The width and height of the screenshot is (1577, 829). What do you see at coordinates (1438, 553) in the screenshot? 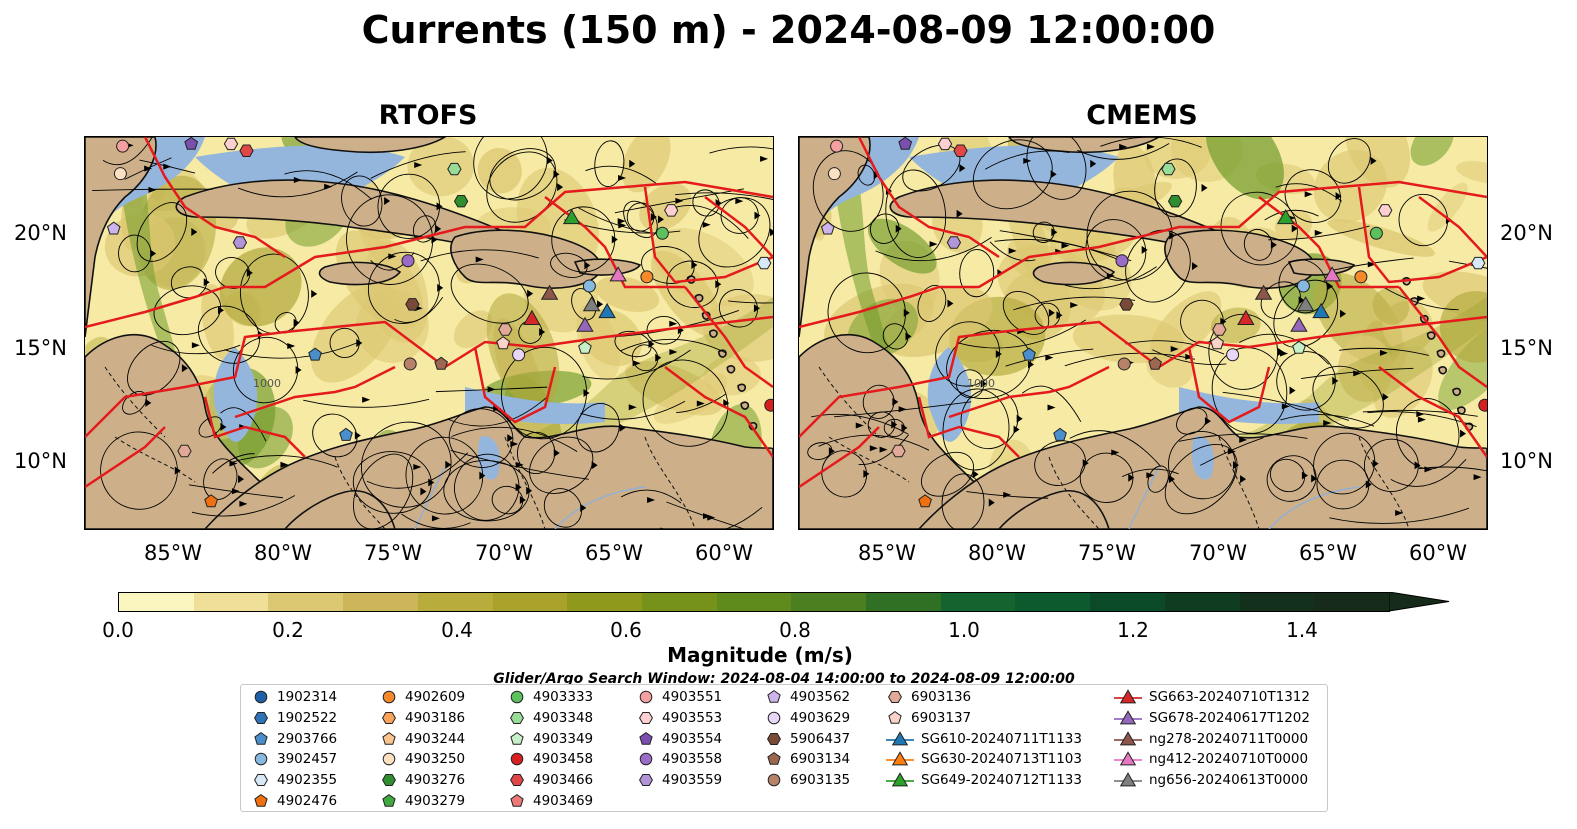
I see `lon-label-60w-right: 60°W` at bounding box center [1438, 553].